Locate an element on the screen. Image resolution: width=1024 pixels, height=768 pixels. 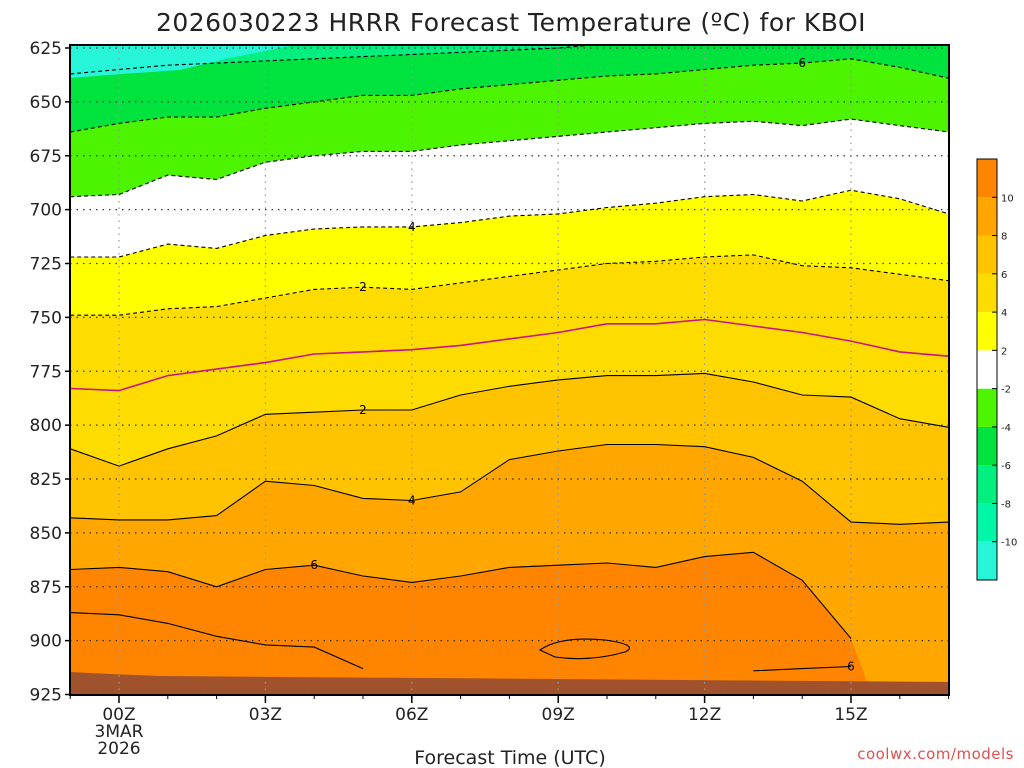
y-tick-label: 775 is located at coordinates (46, 372).